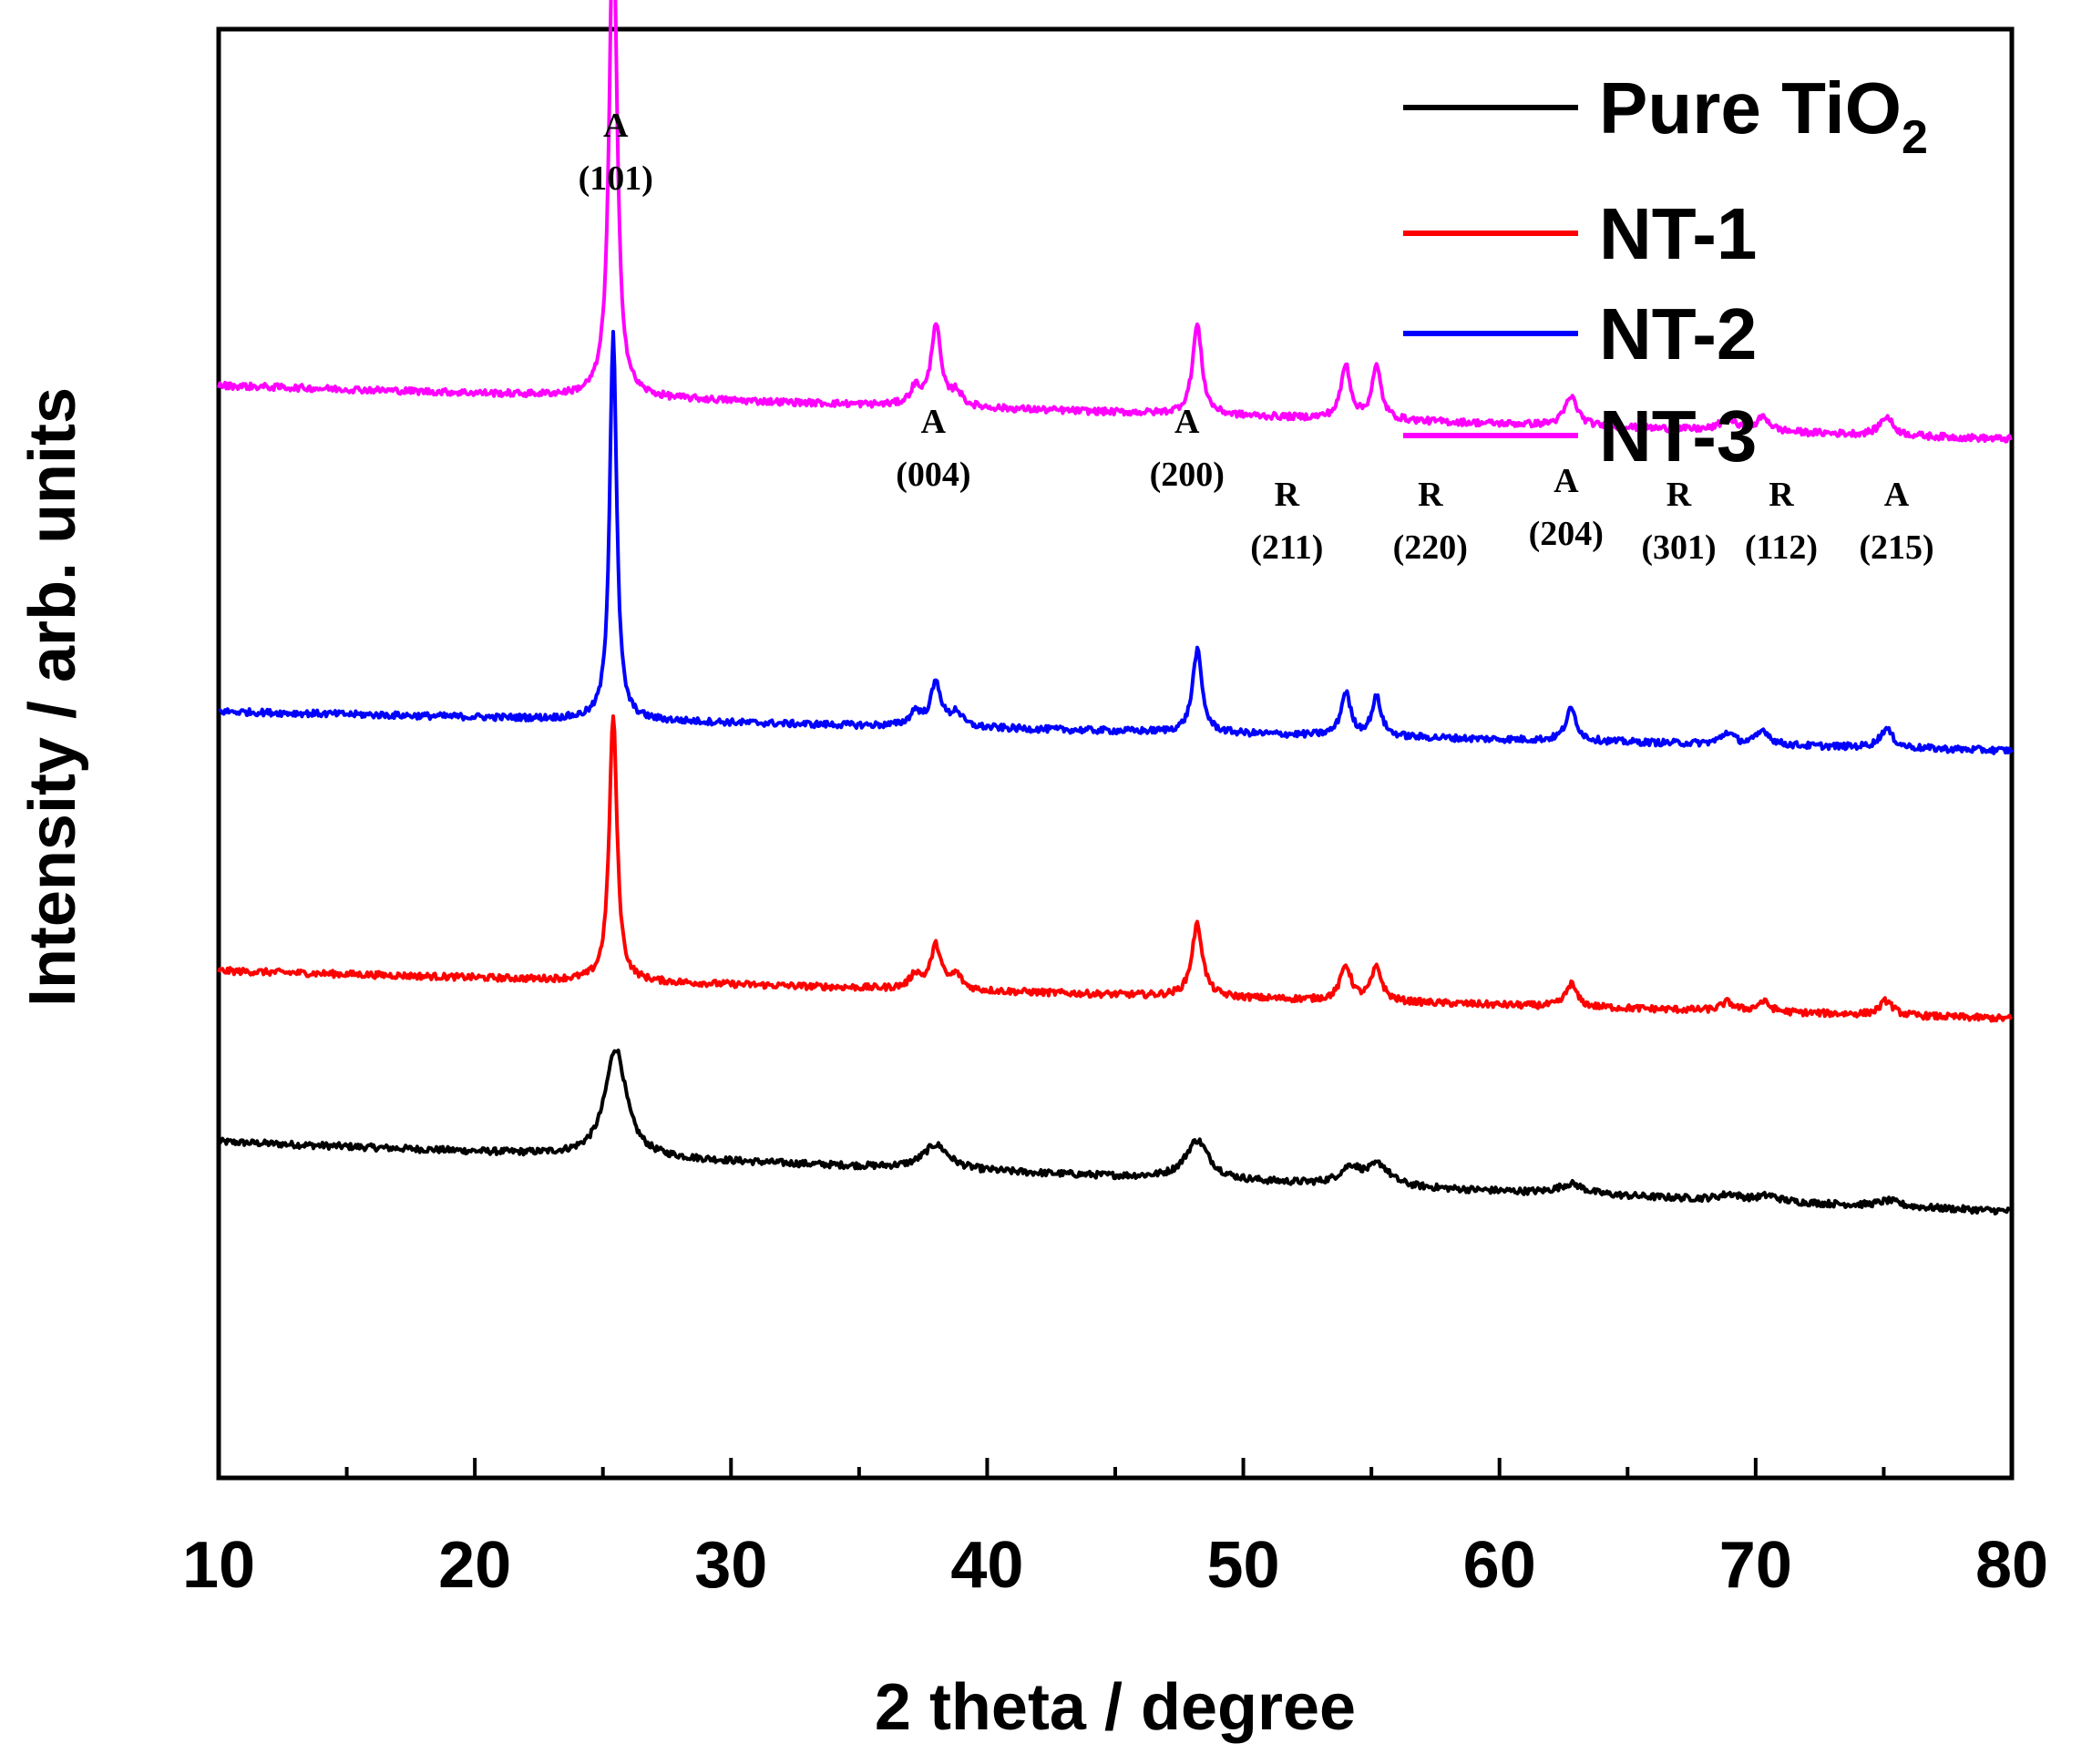  What do you see at coordinates (52, 697) in the screenshot?
I see `y-axis-title: Intensity / arb. units` at bounding box center [52, 697].